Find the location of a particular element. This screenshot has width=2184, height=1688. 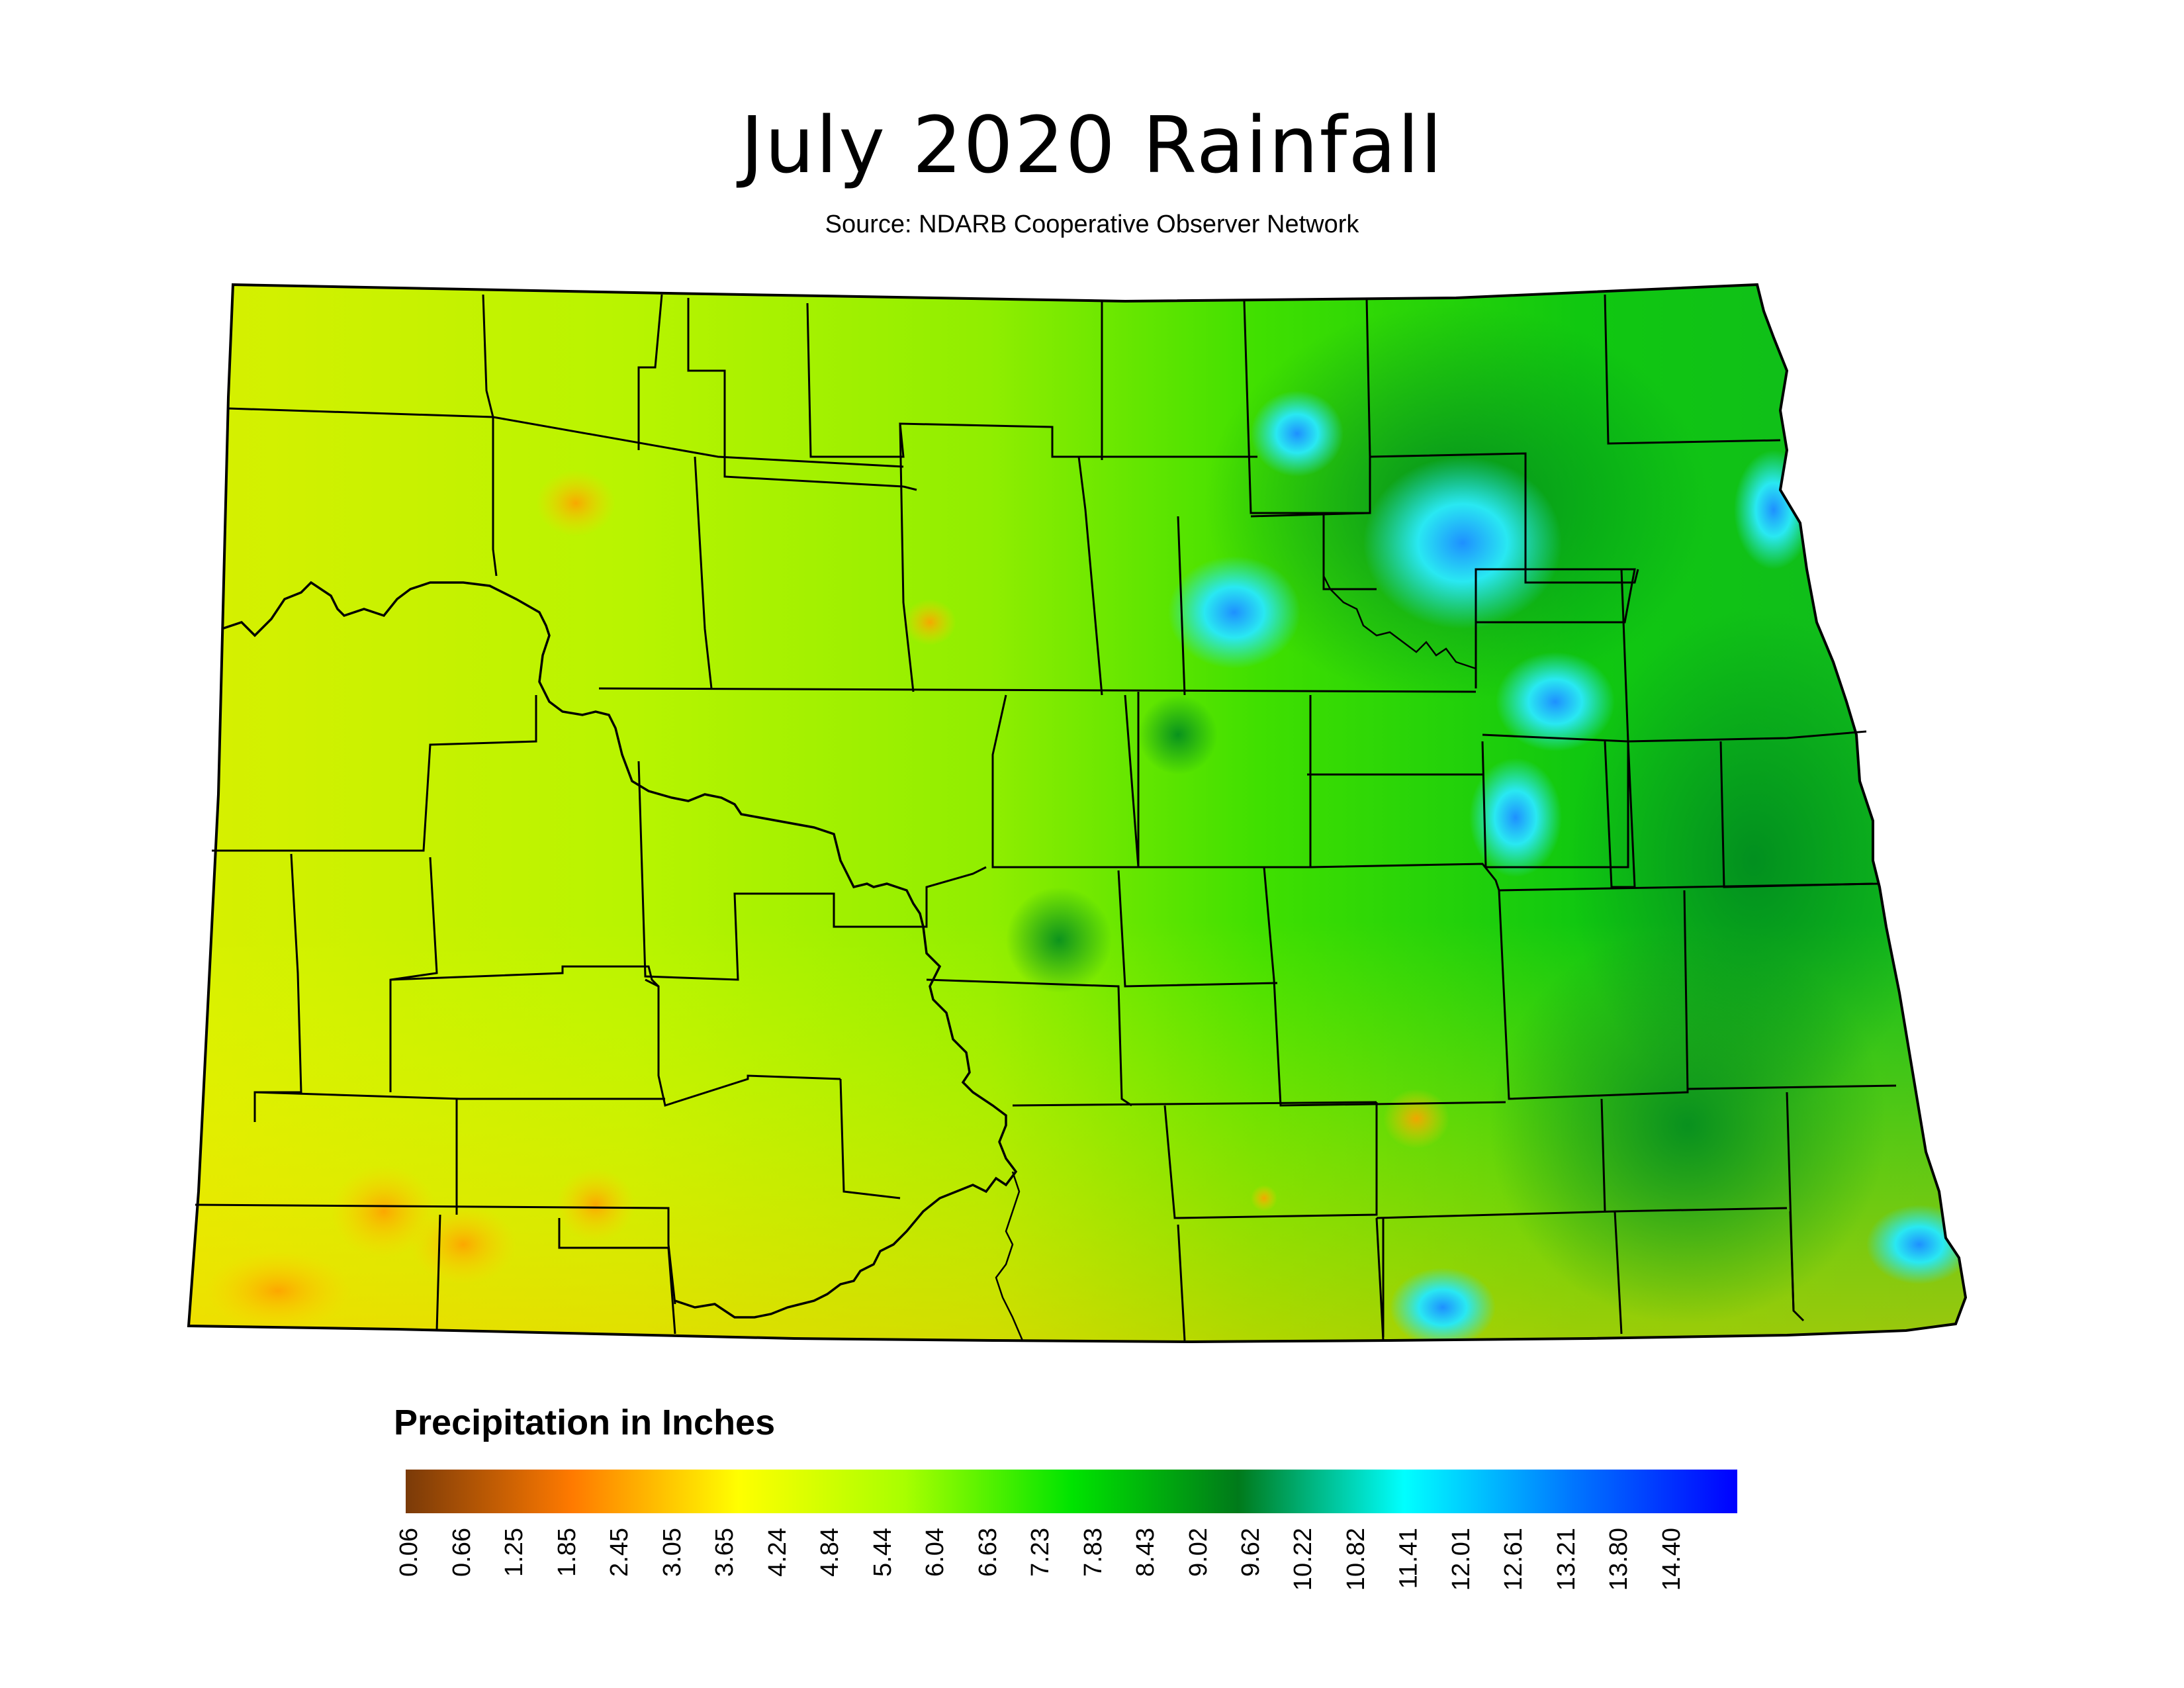

sheyenne-river is located at coordinates (1399, 622).